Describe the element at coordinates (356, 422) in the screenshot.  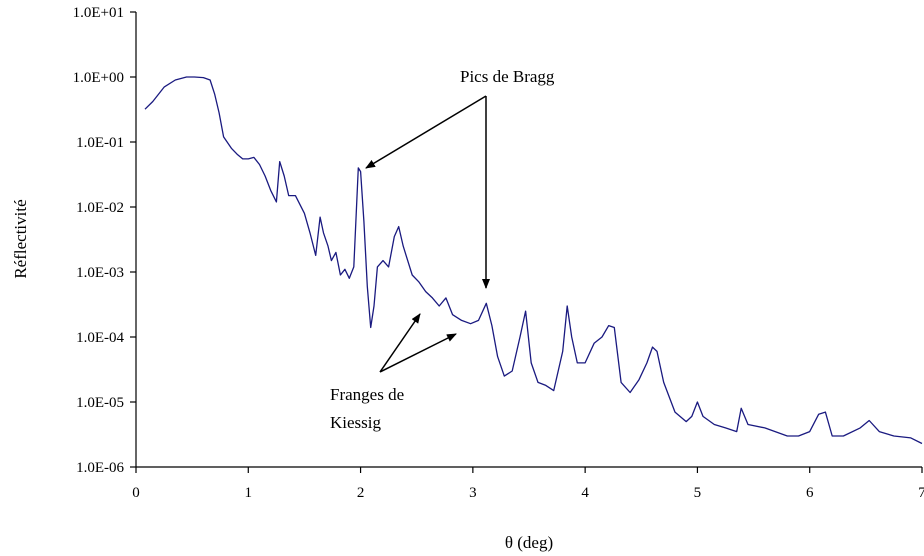
I see `annotation-kiessig-label-2: Kiessig` at that location.